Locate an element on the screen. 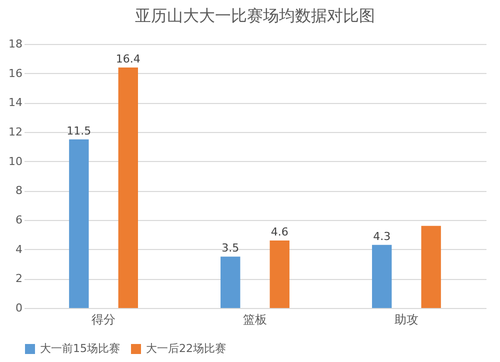  y-tick-label: 16 is located at coordinates (15, 73).